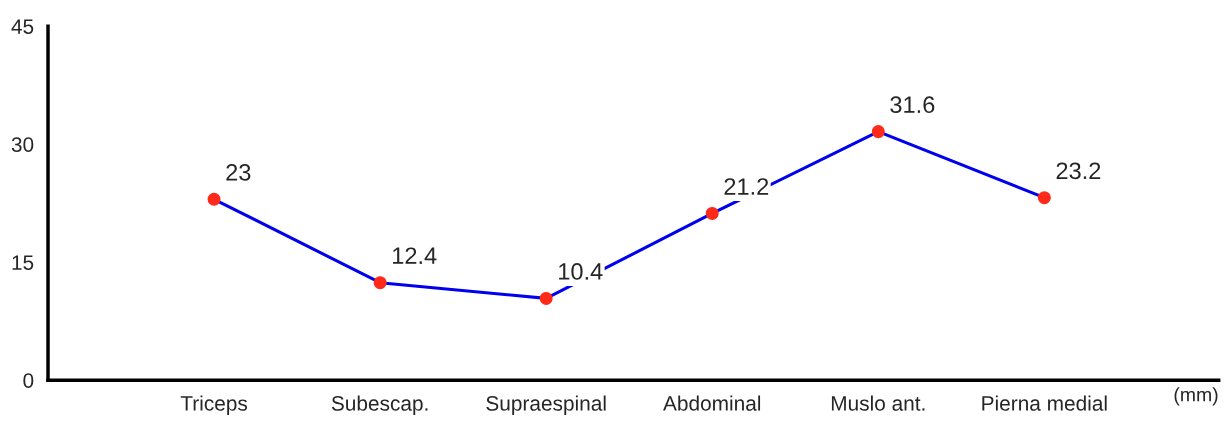 The image size is (1231, 437). I want to click on data-label: 31.6, so click(912, 105).